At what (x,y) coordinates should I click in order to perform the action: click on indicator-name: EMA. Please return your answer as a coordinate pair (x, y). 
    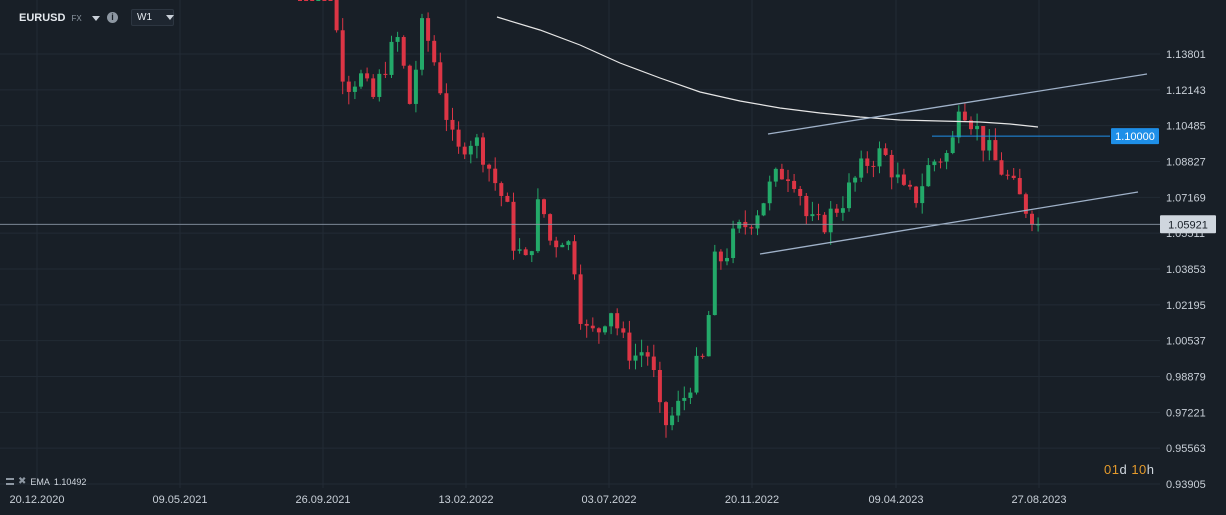
    Looking at the image, I should click on (40, 481).